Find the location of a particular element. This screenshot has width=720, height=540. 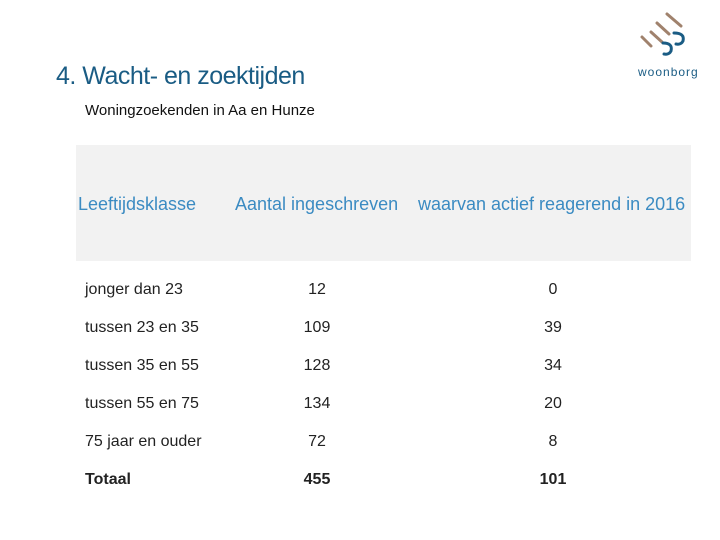

table-row: tussen 23 en 35 109 39 is located at coordinates (383, 328).